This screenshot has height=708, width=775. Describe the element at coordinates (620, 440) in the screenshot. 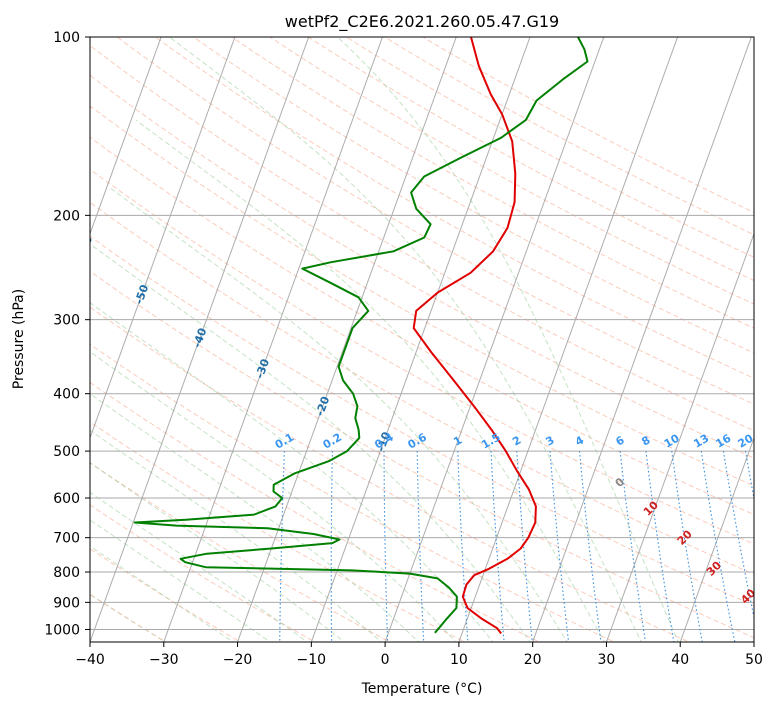

I see `mixing-ratio-label: 6` at that location.